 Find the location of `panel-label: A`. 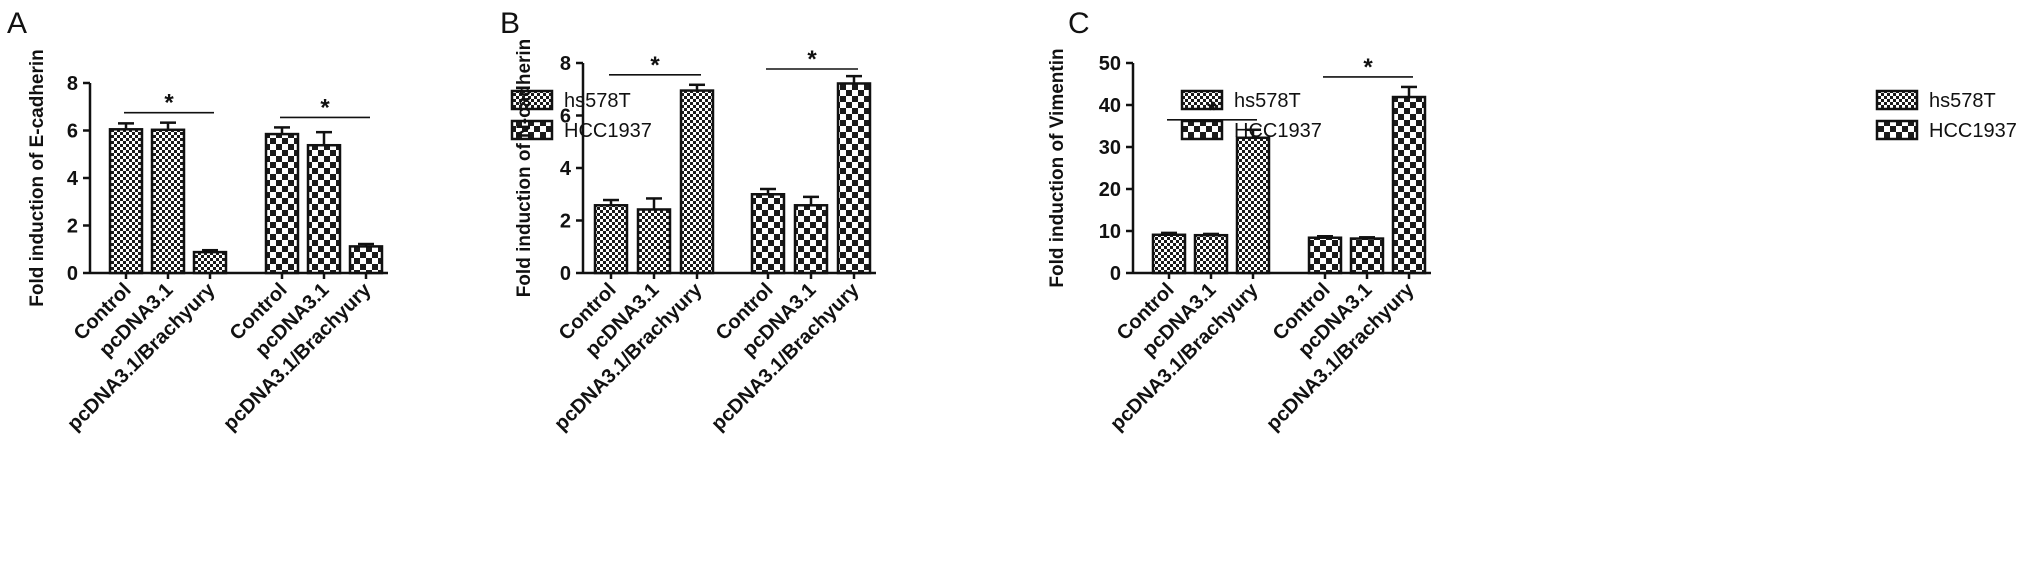

panel-label: A is located at coordinates (17, 23).